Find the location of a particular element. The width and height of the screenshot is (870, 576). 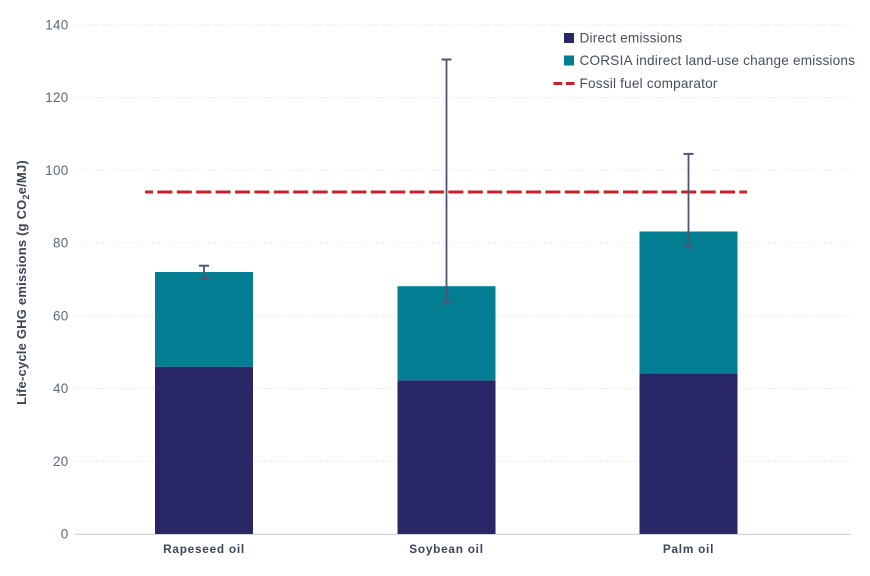

svg-text: 60 is located at coordinates (61, 315).